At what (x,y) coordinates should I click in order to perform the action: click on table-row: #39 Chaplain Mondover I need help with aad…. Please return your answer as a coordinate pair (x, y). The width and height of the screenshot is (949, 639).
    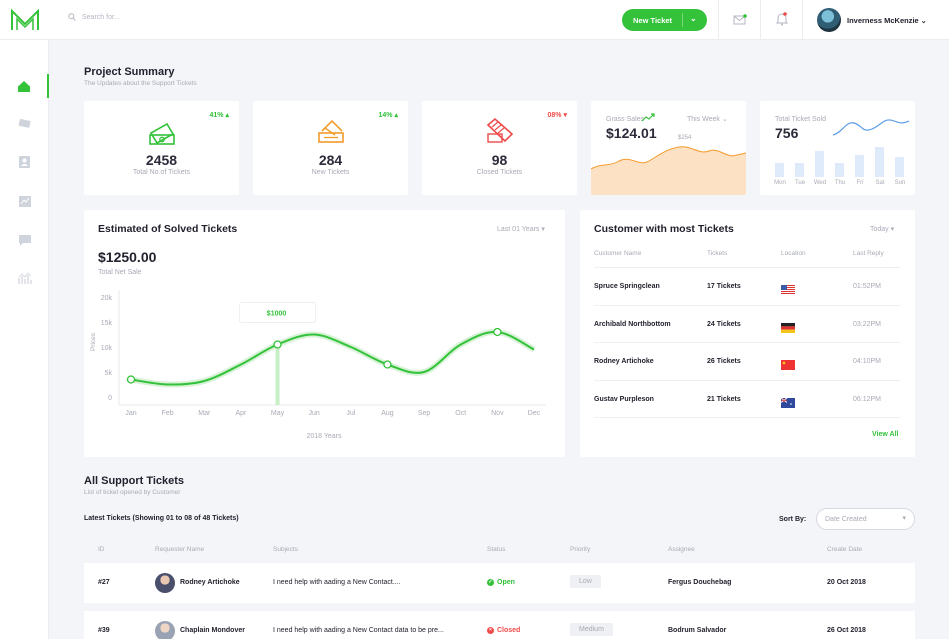
    Looking at the image, I should click on (499, 625).